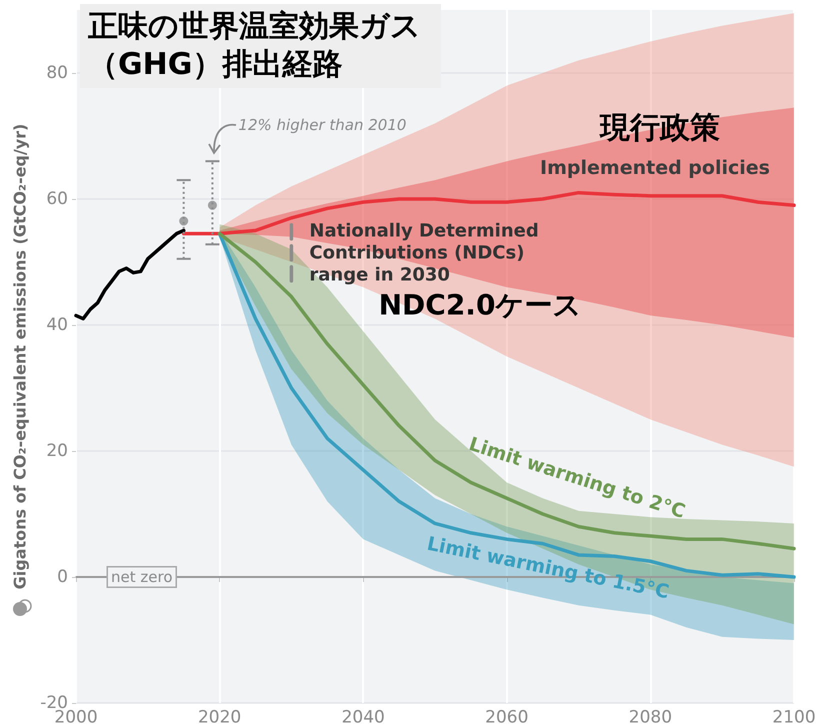 The image size is (820, 728). I want to click on x-tick-label: 2060, so click(506, 718).